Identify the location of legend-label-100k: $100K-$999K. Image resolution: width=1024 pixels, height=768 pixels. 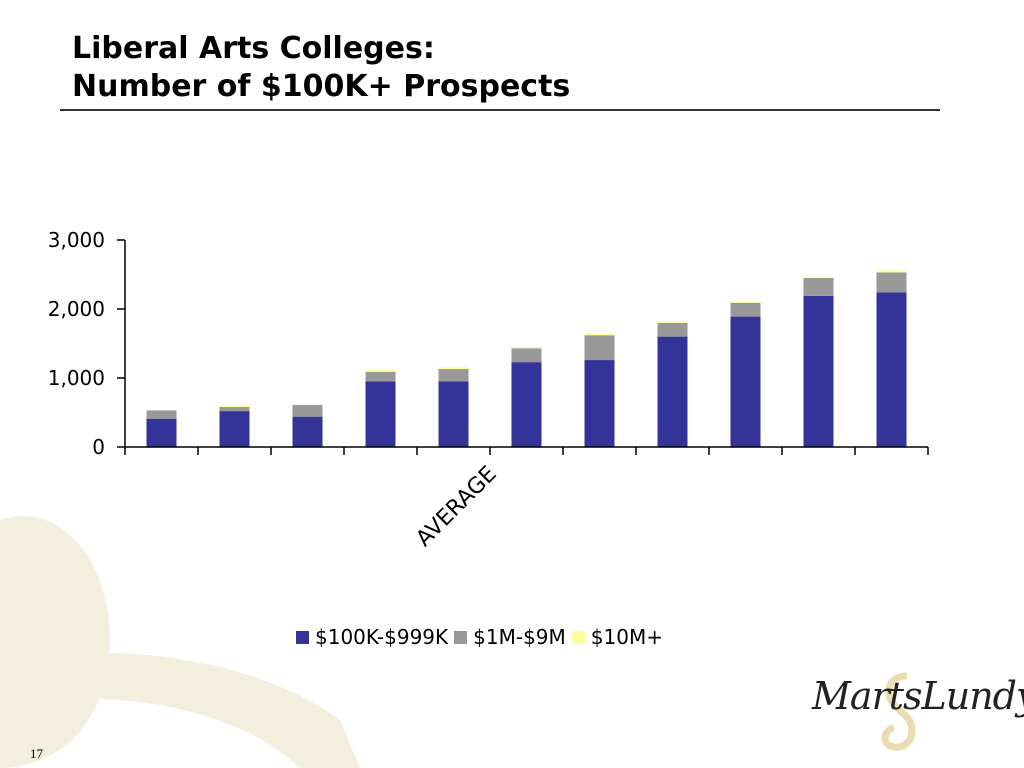
(382, 637).